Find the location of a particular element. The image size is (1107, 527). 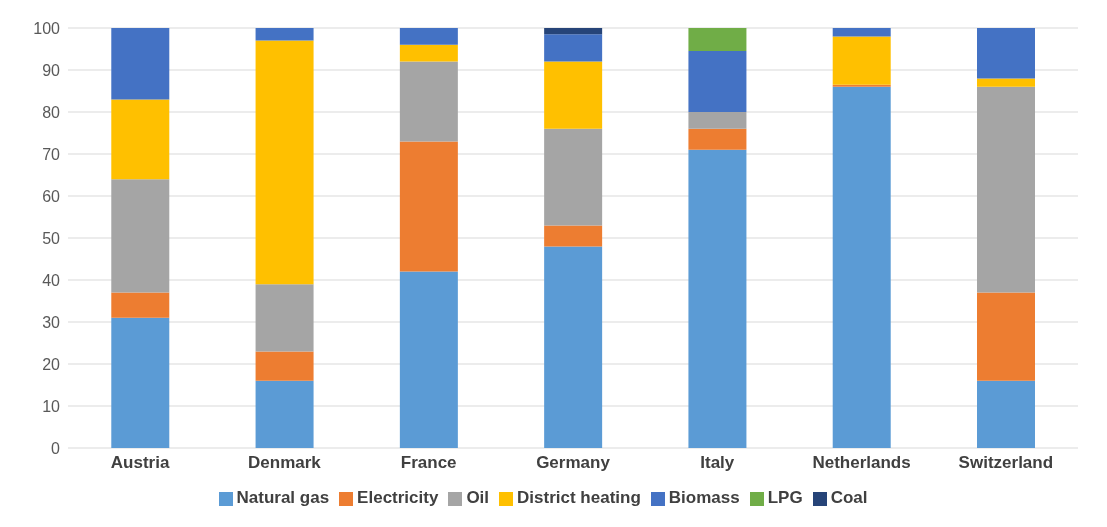

legend-label: Natural gas is located at coordinates (283, 497).